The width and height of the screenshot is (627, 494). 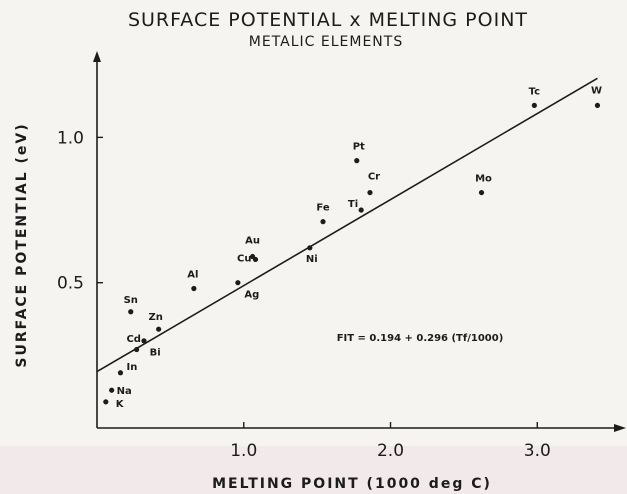 What do you see at coordinates (112, 390) in the screenshot?
I see `data-point-na` at bounding box center [112, 390].